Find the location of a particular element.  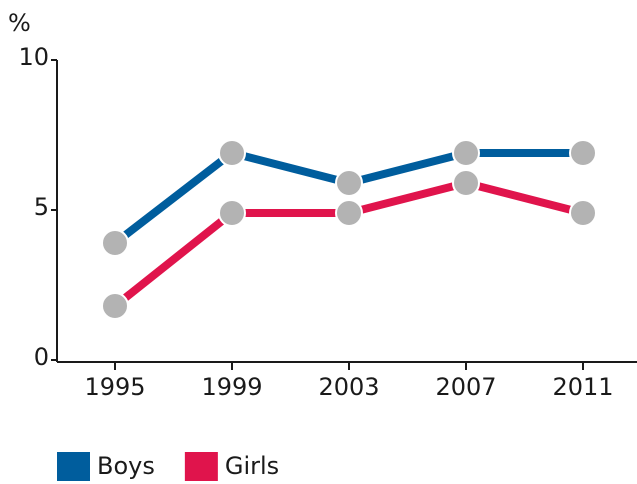

x-tick-label: 1995 is located at coordinates (114, 387).